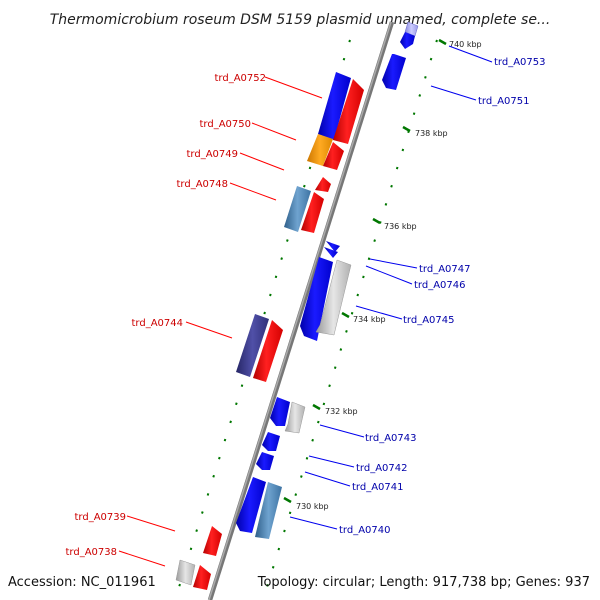 The image size is (600, 600). I want to click on kbp-tick-734: 734 kbp, so click(369, 319).